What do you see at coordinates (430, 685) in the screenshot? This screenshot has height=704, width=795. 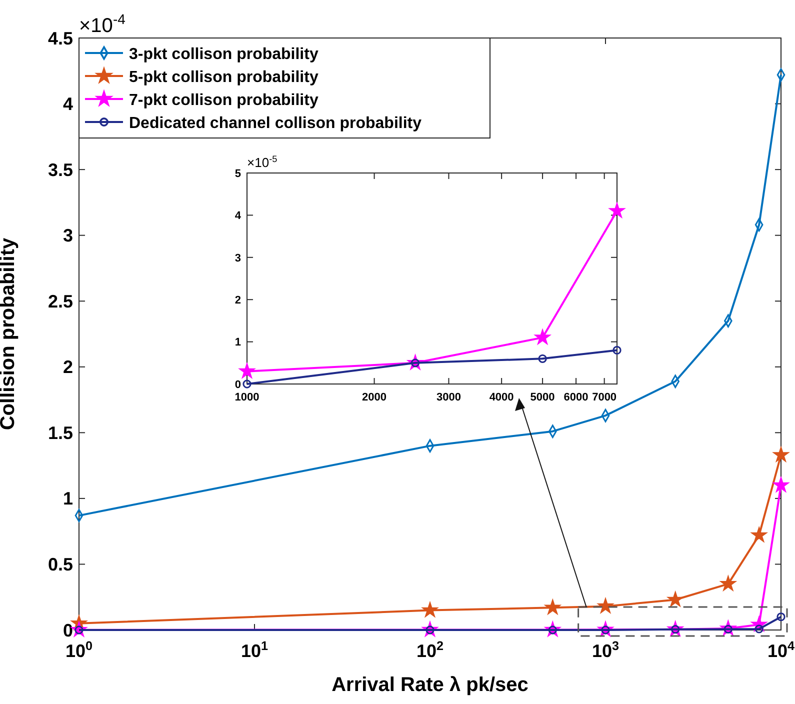 I see `x-axis-title: Arrival Rate λ pk/sec` at bounding box center [430, 685].